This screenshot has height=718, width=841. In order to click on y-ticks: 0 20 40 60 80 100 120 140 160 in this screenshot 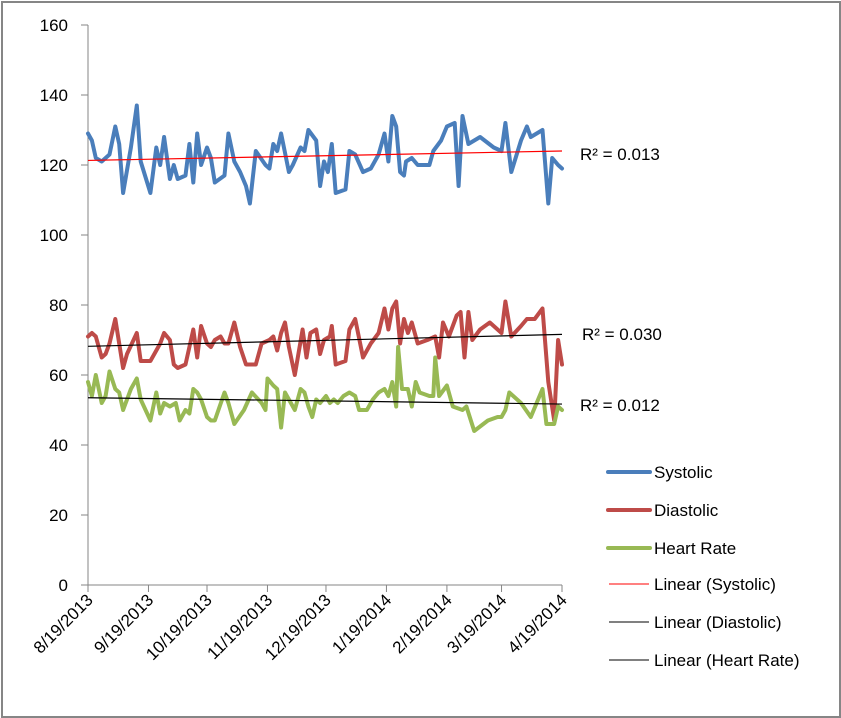, I will do `click(64, 305)`.